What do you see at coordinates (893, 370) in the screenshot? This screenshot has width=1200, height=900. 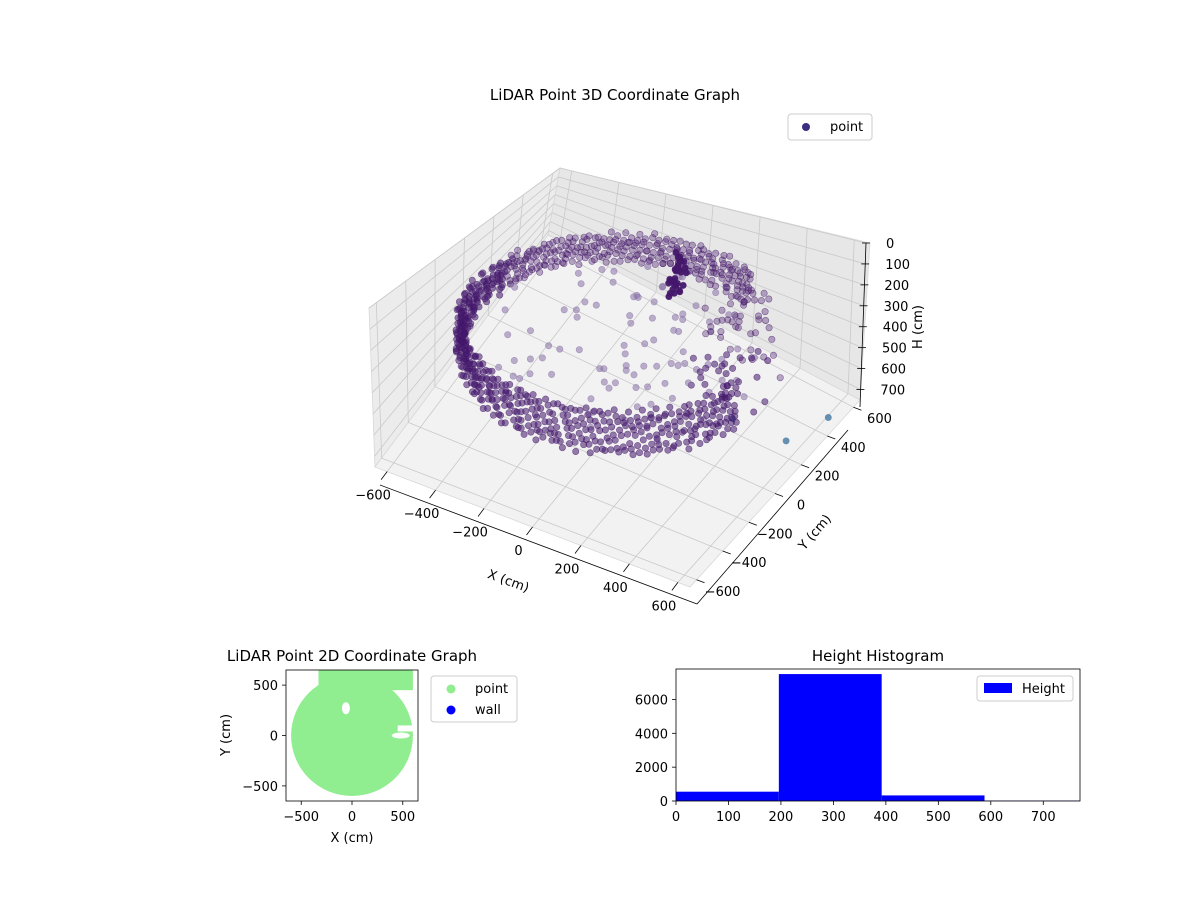 I see `z-tick-label: 600` at bounding box center [893, 370].